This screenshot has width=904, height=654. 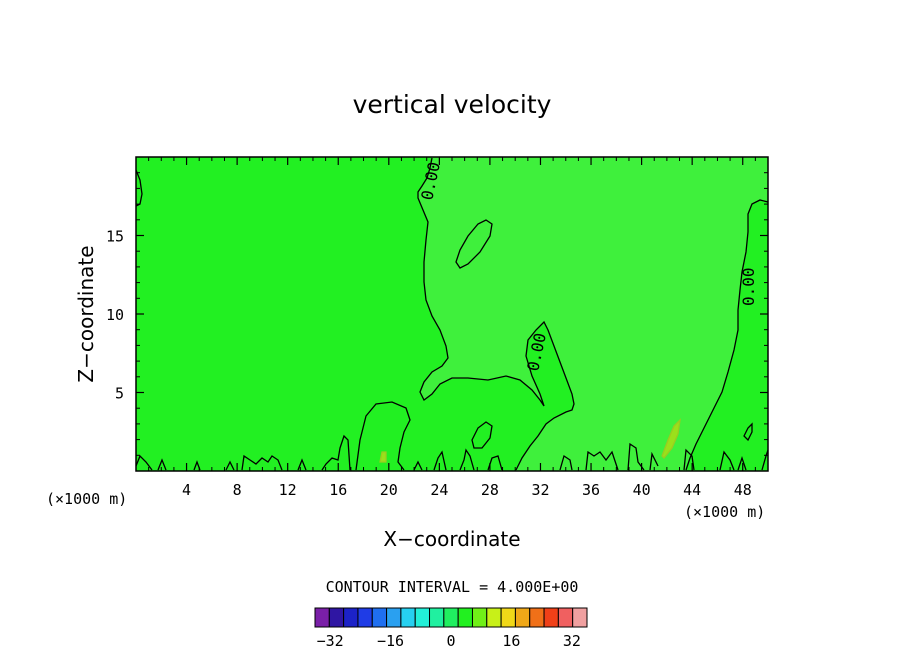 What do you see at coordinates (451, 539) in the screenshot?
I see `x-axis-label: X−coordinate` at bounding box center [451, 539].